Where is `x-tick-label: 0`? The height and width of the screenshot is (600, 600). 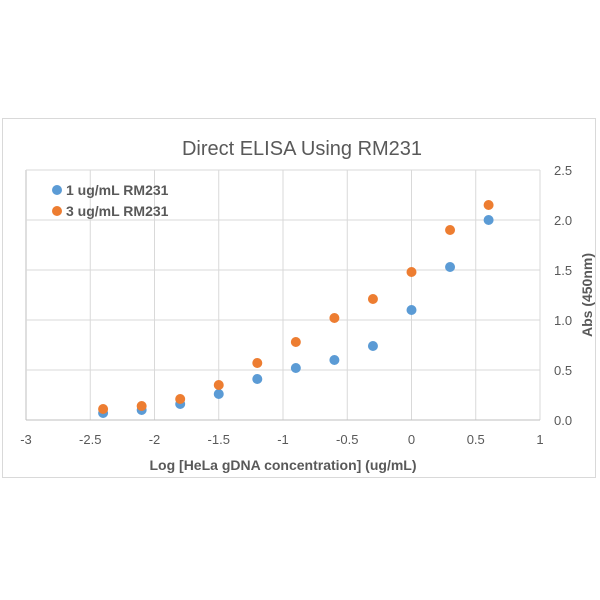 x-tick-label: 0 is located at coordinates (411, 439).